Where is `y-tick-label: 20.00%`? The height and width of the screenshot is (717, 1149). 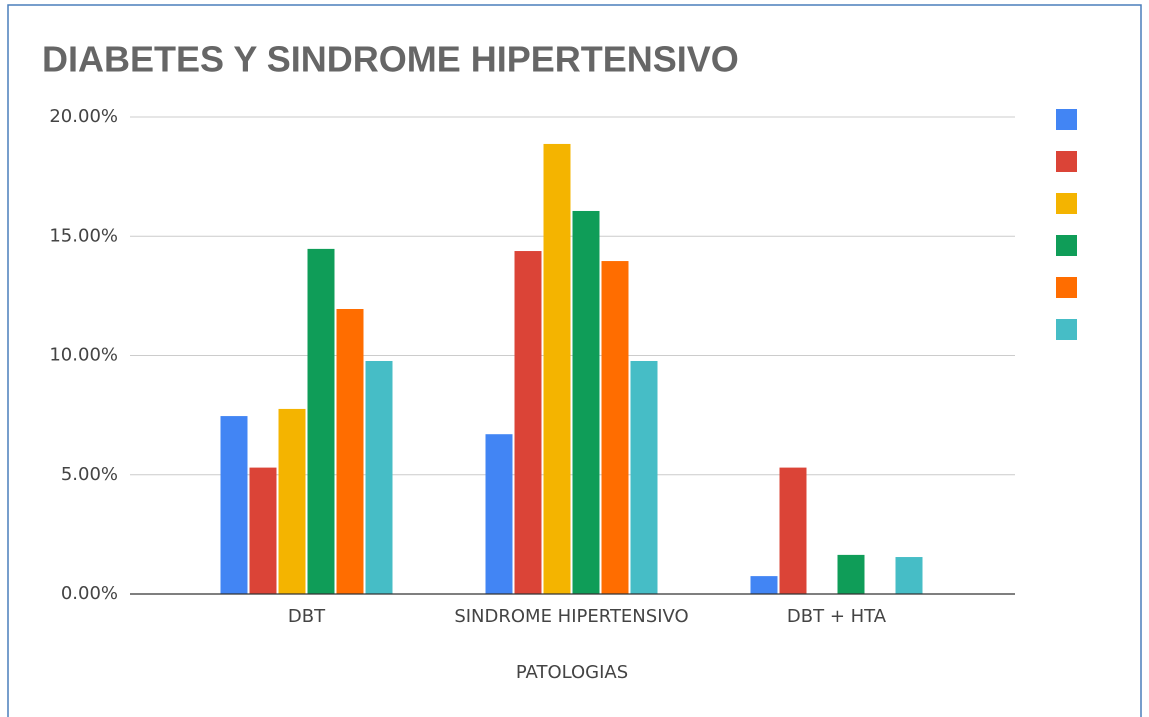 y-tick-label: 20.00% is located at coordinates (83, 116).